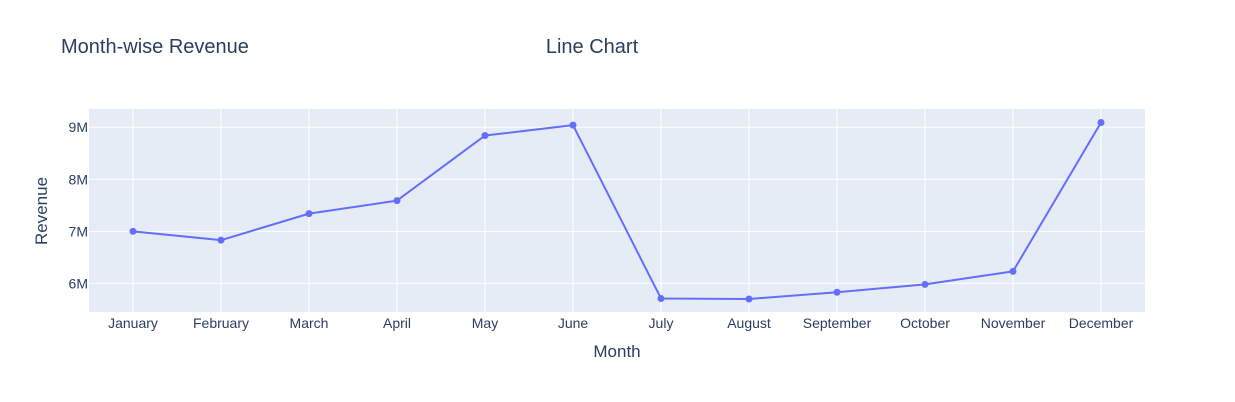 Image resolution: width=1235 pixels, height=402 pixels. What do you see at coordinates (221, 323) in the screenshot?
I see `x-tick-label: February` at bounding box center [221, 323].